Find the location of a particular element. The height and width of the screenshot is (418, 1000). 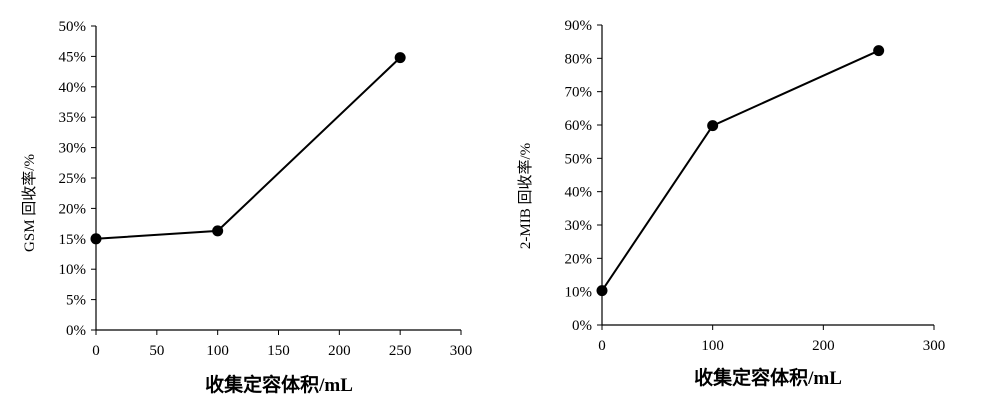

gsm-y-tick-label: 15% is located at coordinates (73, 240).